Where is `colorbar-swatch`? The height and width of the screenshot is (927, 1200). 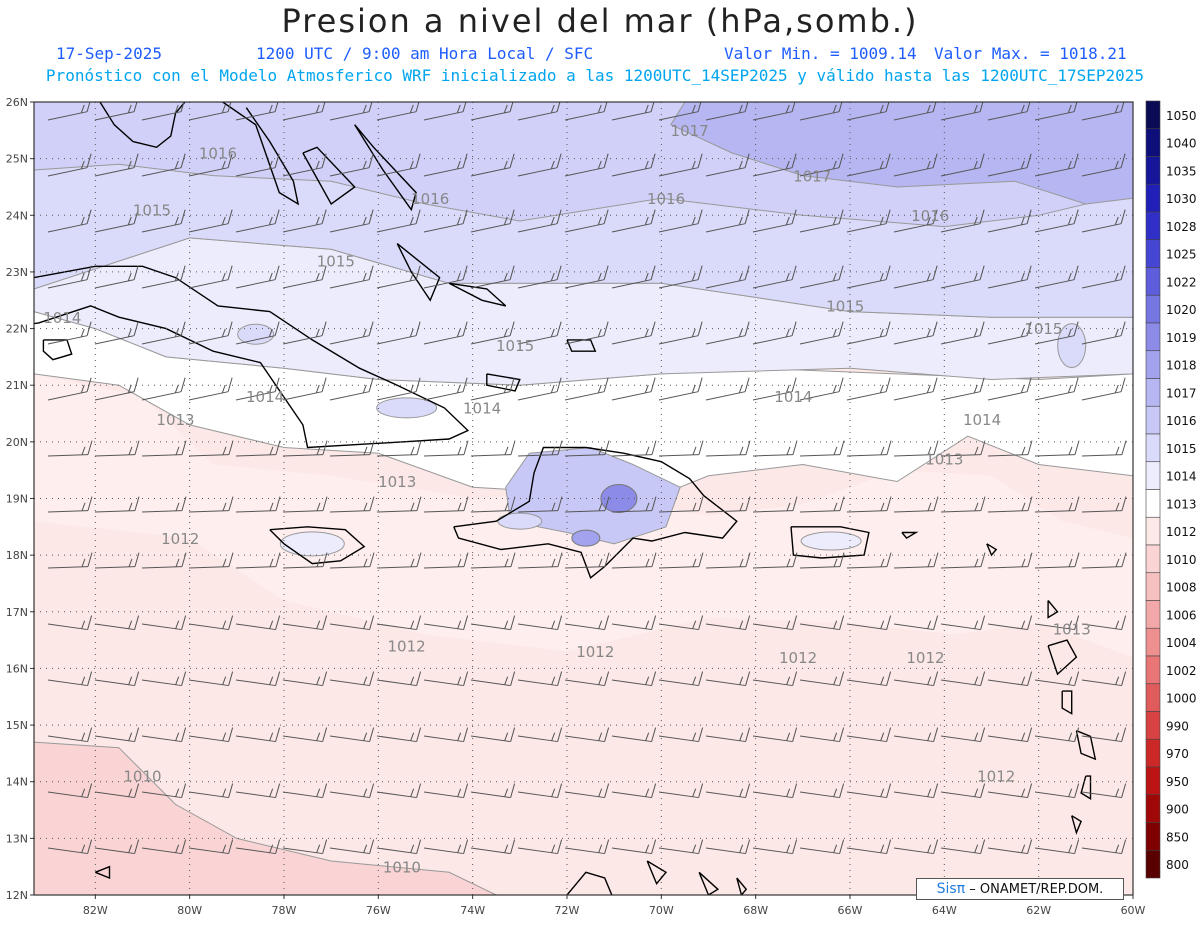 colorbar-swatch is located at coordinates (1153, 836).